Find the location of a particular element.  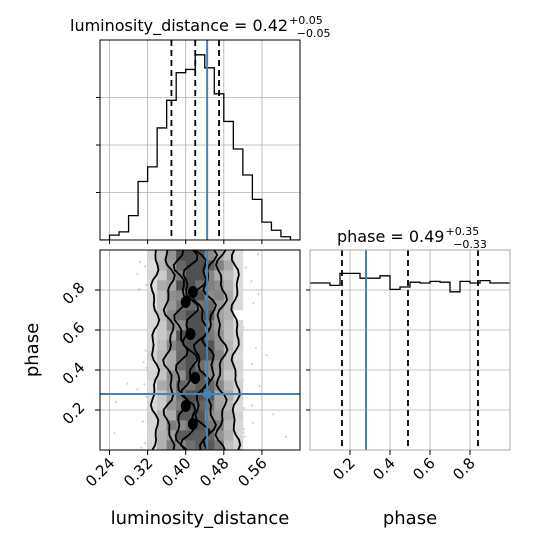

top-y-ticks is located at coordinates (98, 145).